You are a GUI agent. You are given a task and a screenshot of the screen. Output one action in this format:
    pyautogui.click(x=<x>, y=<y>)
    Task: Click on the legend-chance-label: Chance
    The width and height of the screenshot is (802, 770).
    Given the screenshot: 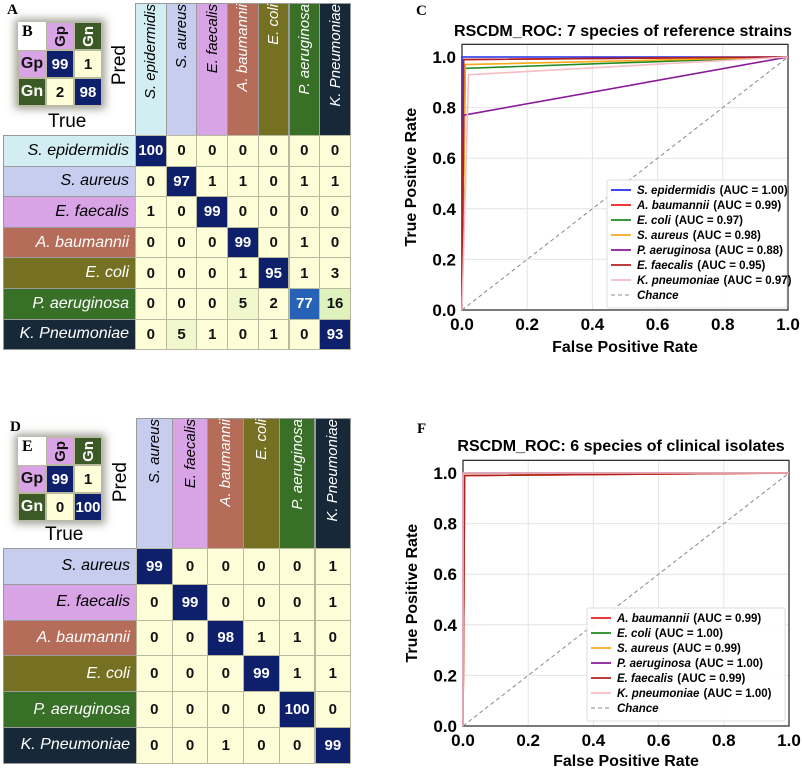 What is the action you would take?
    pyautogui.click(x=638, y=709)
    